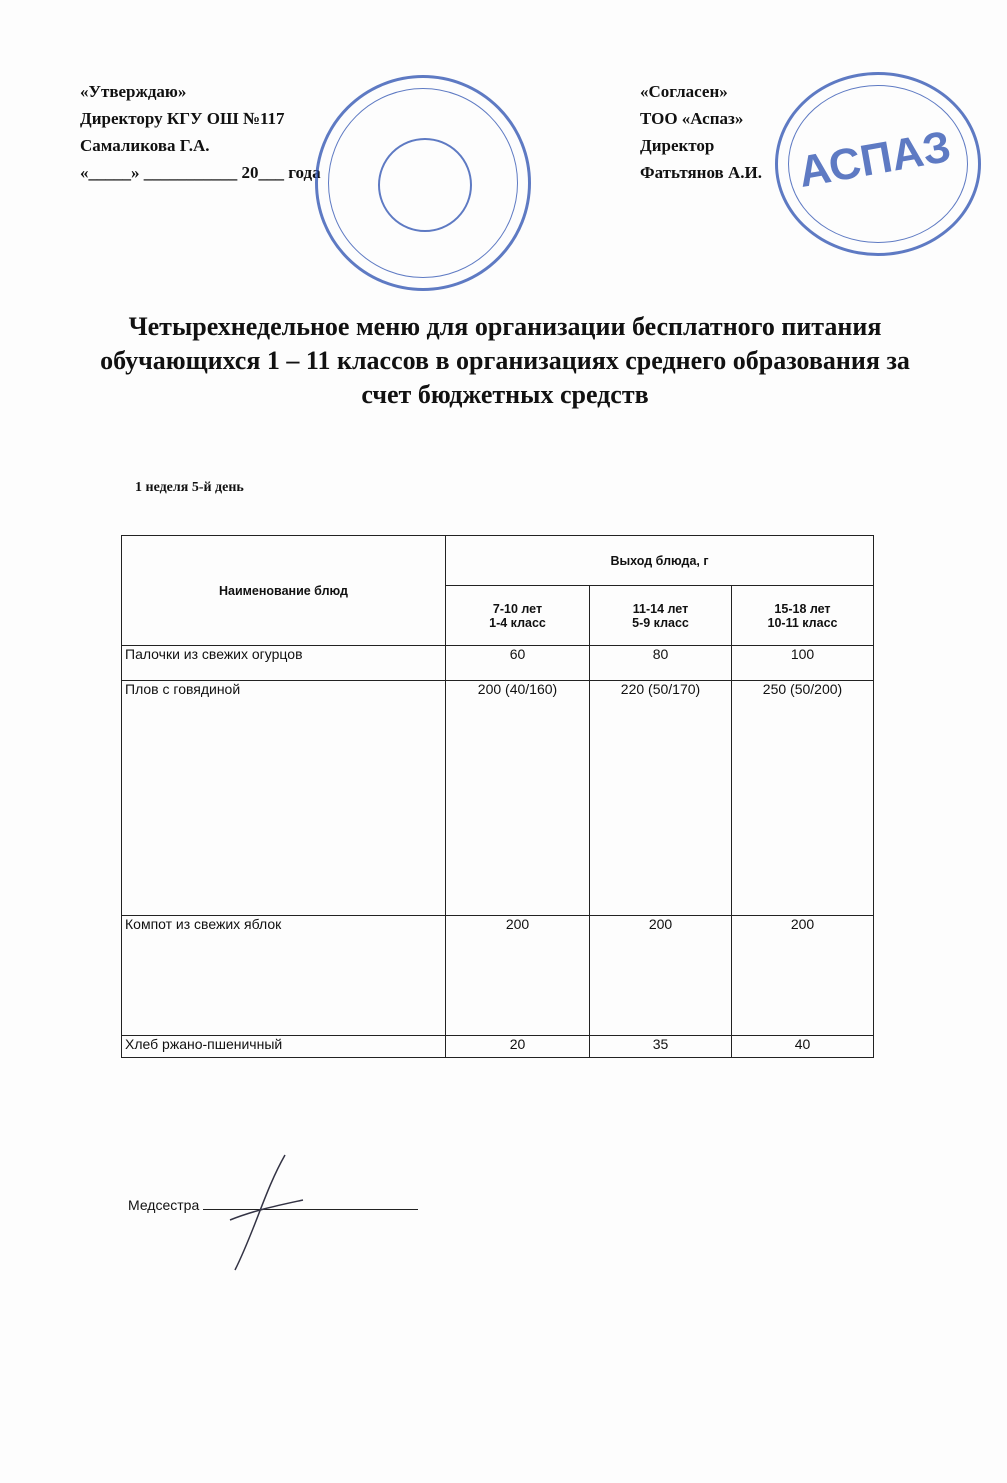  Describe the element at coordinates (517, 663) in the screenshot. I see `yield-value: 60` at that location.